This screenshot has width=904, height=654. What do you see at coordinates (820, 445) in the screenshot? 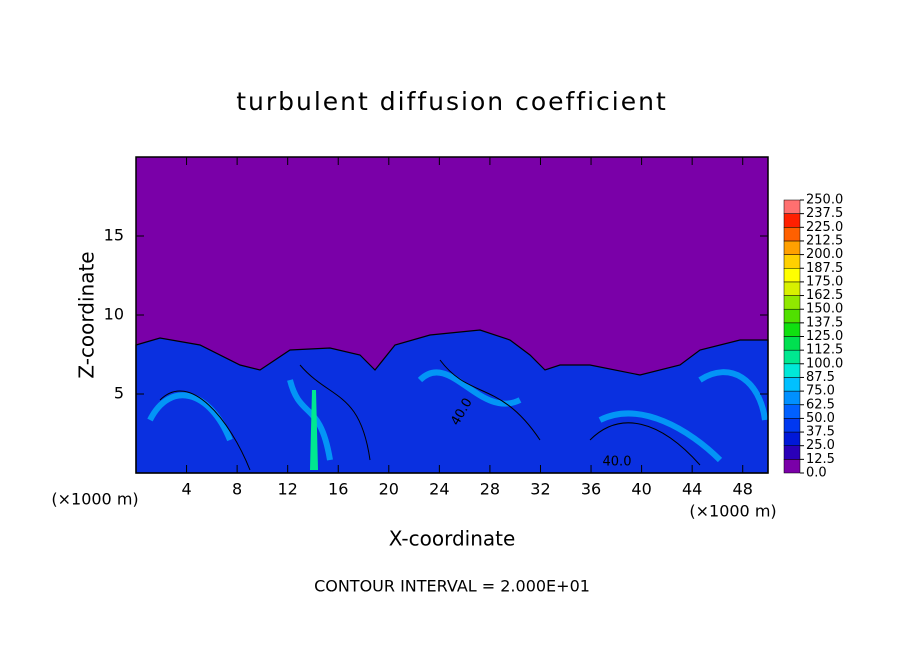
I see `colorbar-label: 25.0` at bounding box center [820, 445].